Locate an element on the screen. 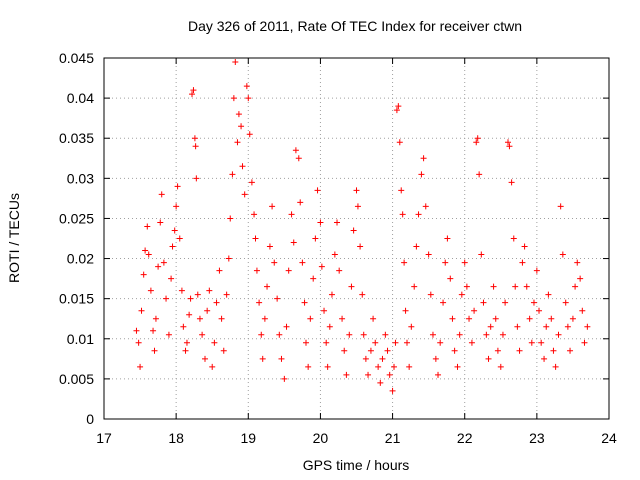  y-tick-label: 0.005 is located at coordinates (76, 379).